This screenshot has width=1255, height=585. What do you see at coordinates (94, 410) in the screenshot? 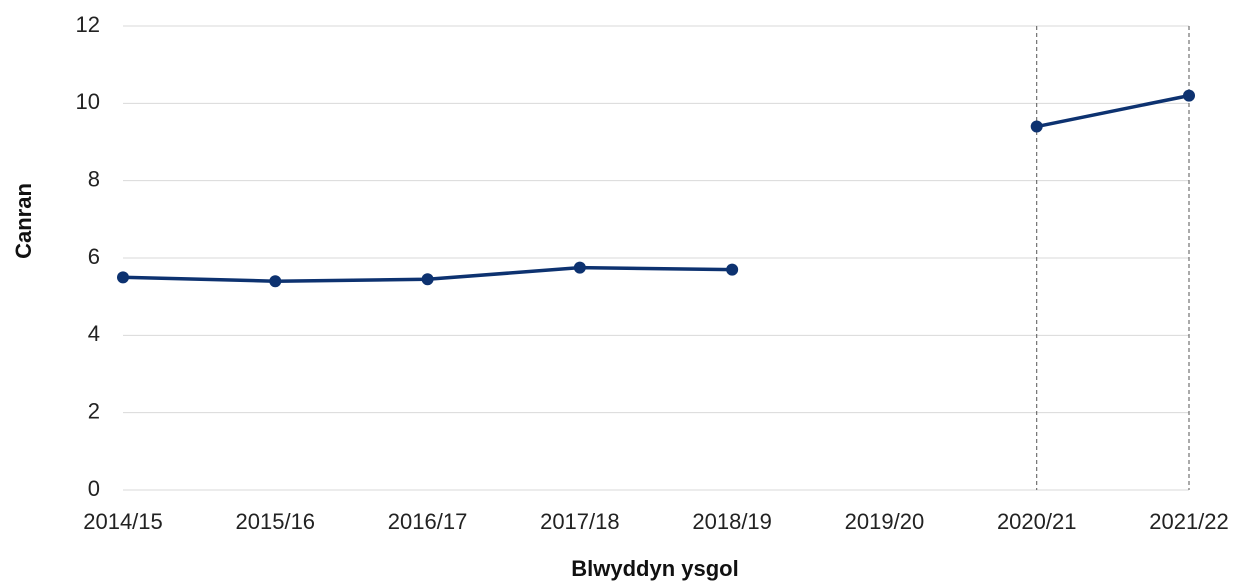
I see `y-tick-label: 2` at bounding box center [94, 410].